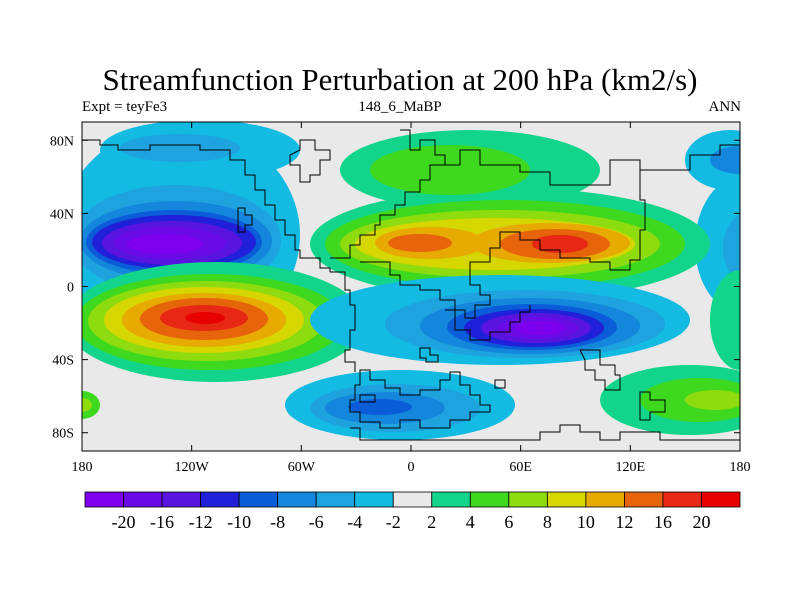 The width and height of the screenshot is (800, 600). I want to click on y-tick-label: 80N, so click(62, 141).